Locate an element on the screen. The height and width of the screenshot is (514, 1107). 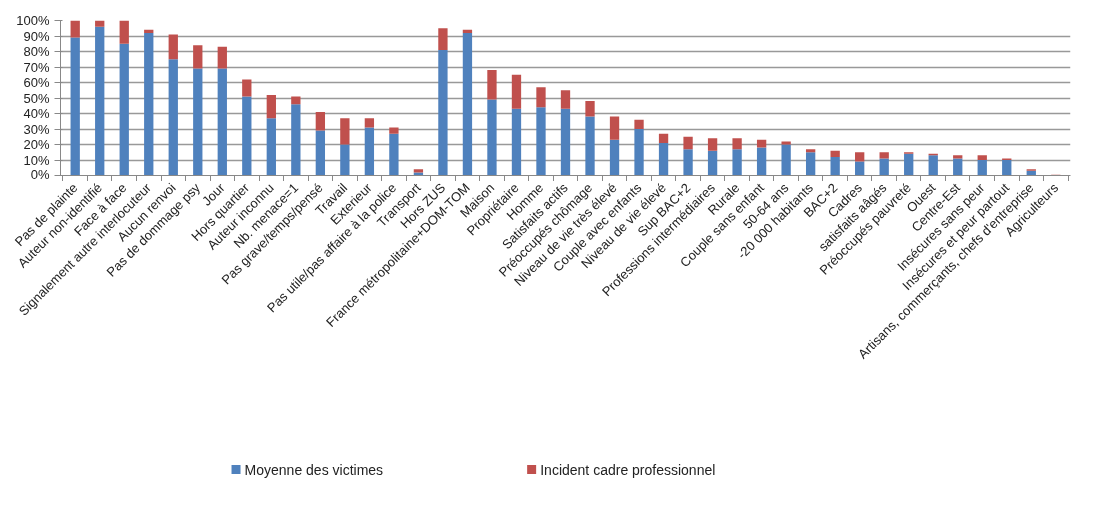
legend-label: Incident cadre professionnel is located at coordinates (628, 469).